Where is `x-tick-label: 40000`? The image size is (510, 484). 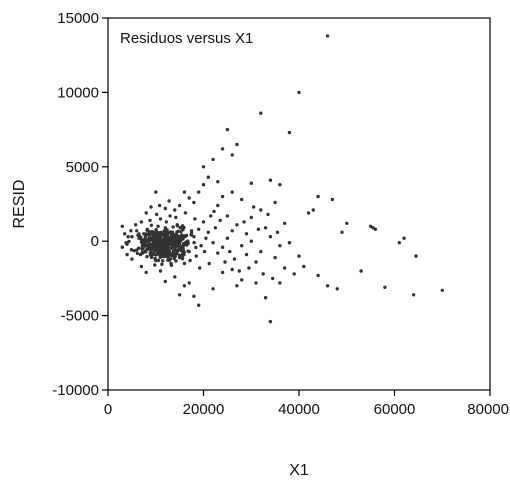 x-tick-label: 40000 is located at coordinates (299, 409).